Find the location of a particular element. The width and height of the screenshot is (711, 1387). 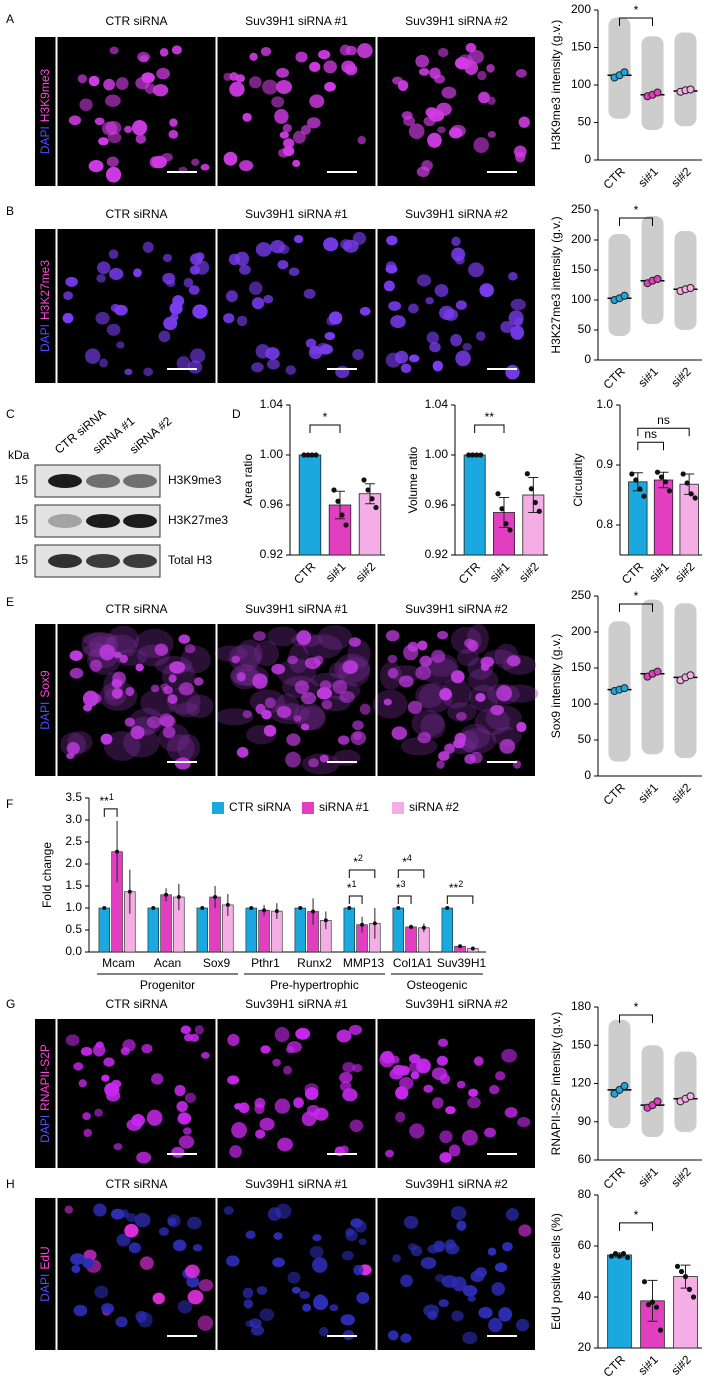

y-tick-label: 60 is located at coordinates (585, 1245).